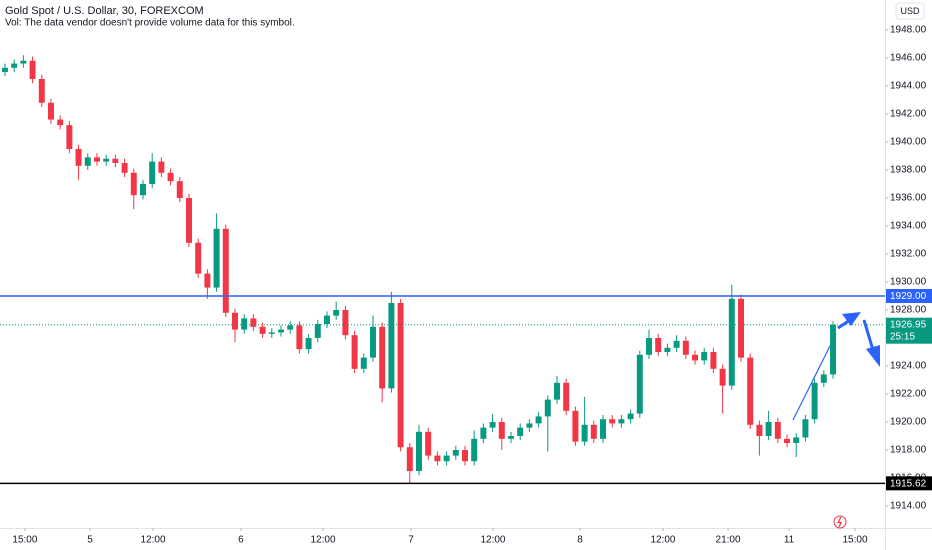 The image size is (932, 550). Describe the element at coordinates (908, 58) in the screenshot. I see `y-tick-label: 1946.00` at that location.